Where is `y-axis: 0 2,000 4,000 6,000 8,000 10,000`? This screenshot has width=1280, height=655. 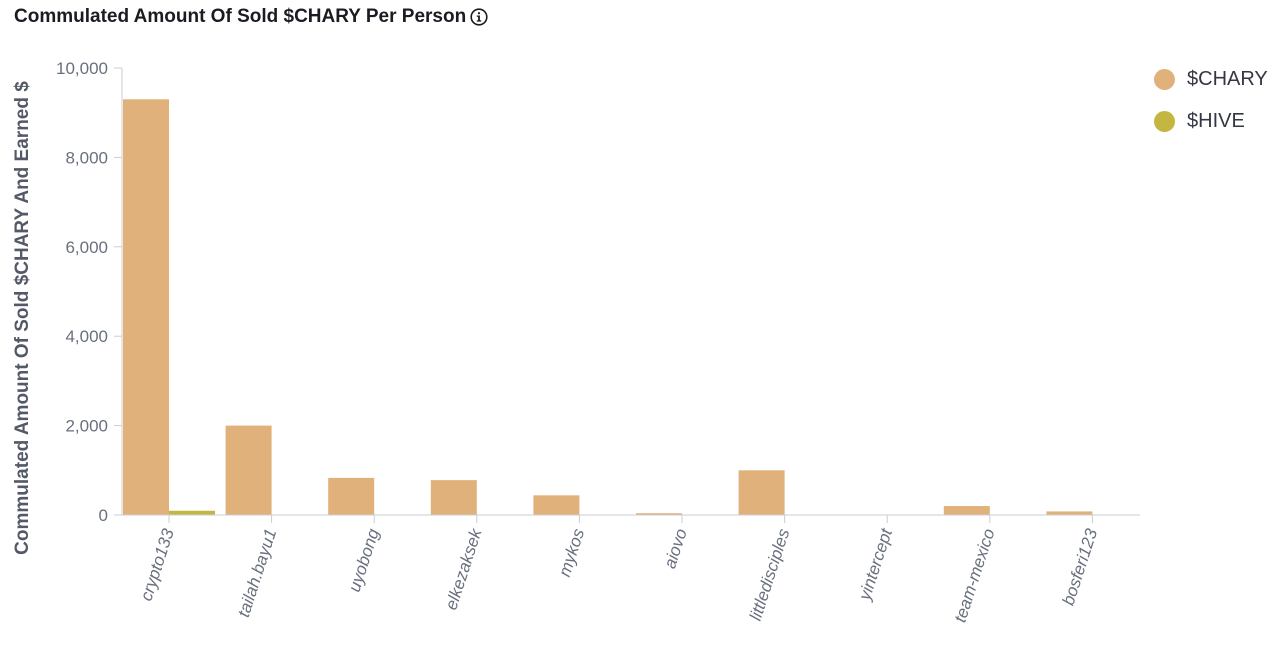
y-axis: 0 2,000 4,000 6,000 8,000 10,000 is located at coordinates (89, 292).